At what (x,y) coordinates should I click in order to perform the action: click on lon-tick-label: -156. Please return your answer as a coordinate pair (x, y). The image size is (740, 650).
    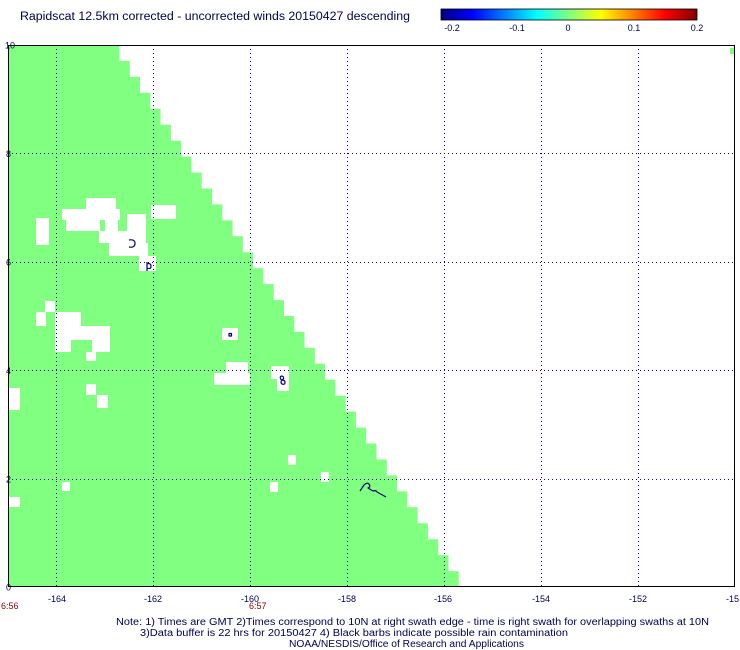
    Looking at the image, I should click on (443, 599).